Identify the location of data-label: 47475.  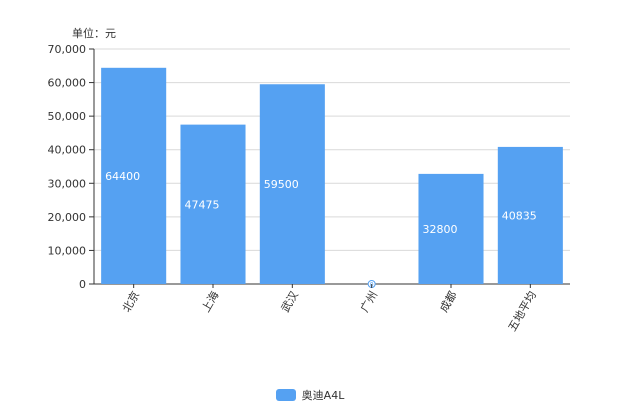
(201, 204).